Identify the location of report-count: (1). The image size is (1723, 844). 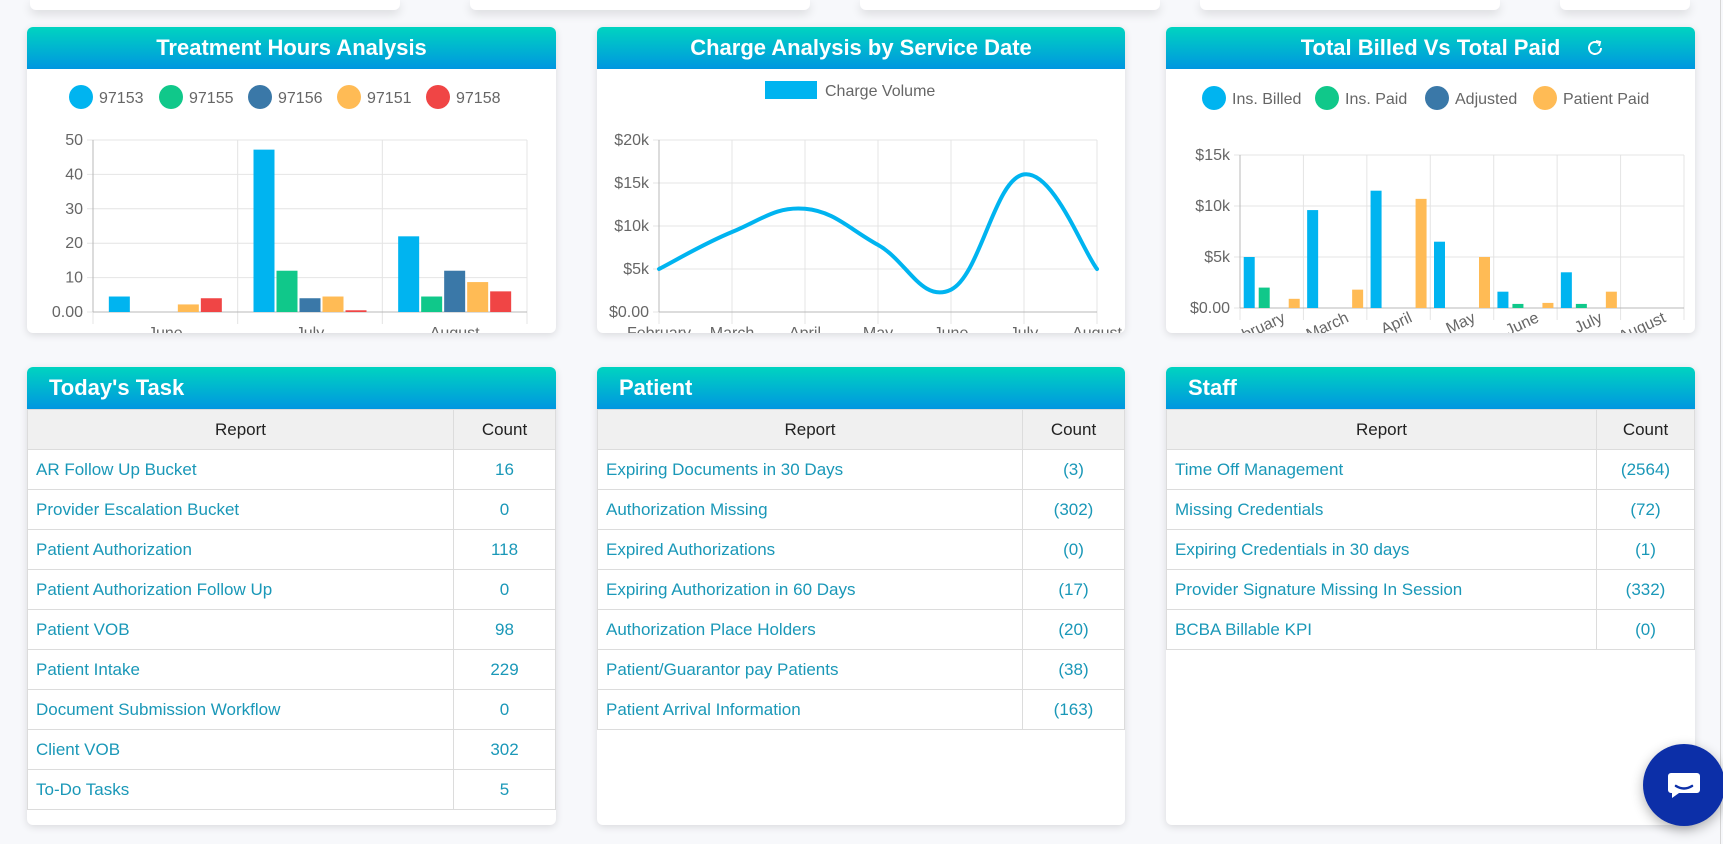
(1645, 549).